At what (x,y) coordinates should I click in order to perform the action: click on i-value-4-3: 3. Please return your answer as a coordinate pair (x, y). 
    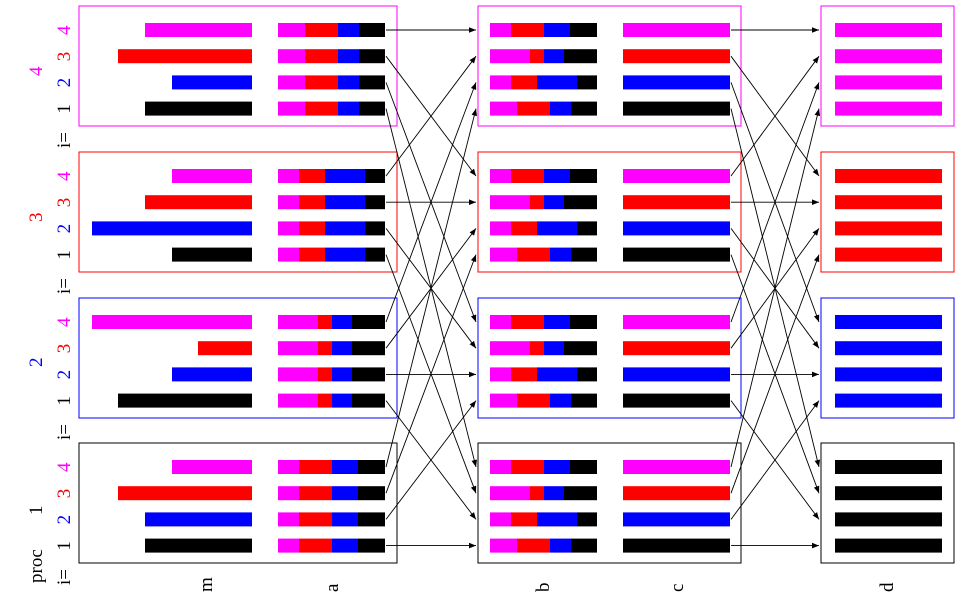
    Looking at the image, I should click on (64, 57).